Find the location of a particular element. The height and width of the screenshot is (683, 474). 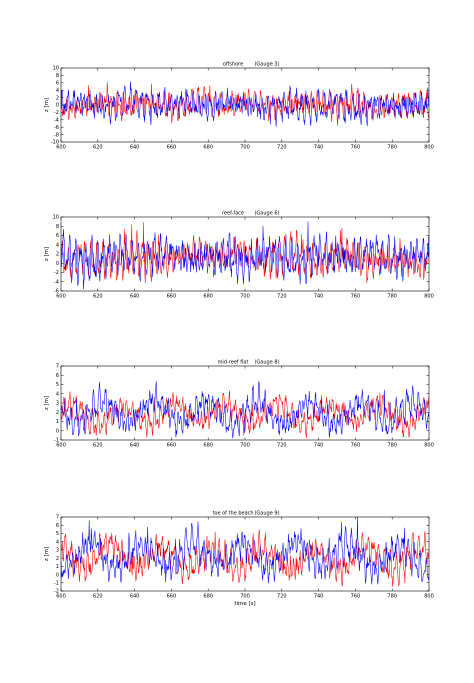

chart-title-note: (Gauge 6) is located at coordinates (266, 214).